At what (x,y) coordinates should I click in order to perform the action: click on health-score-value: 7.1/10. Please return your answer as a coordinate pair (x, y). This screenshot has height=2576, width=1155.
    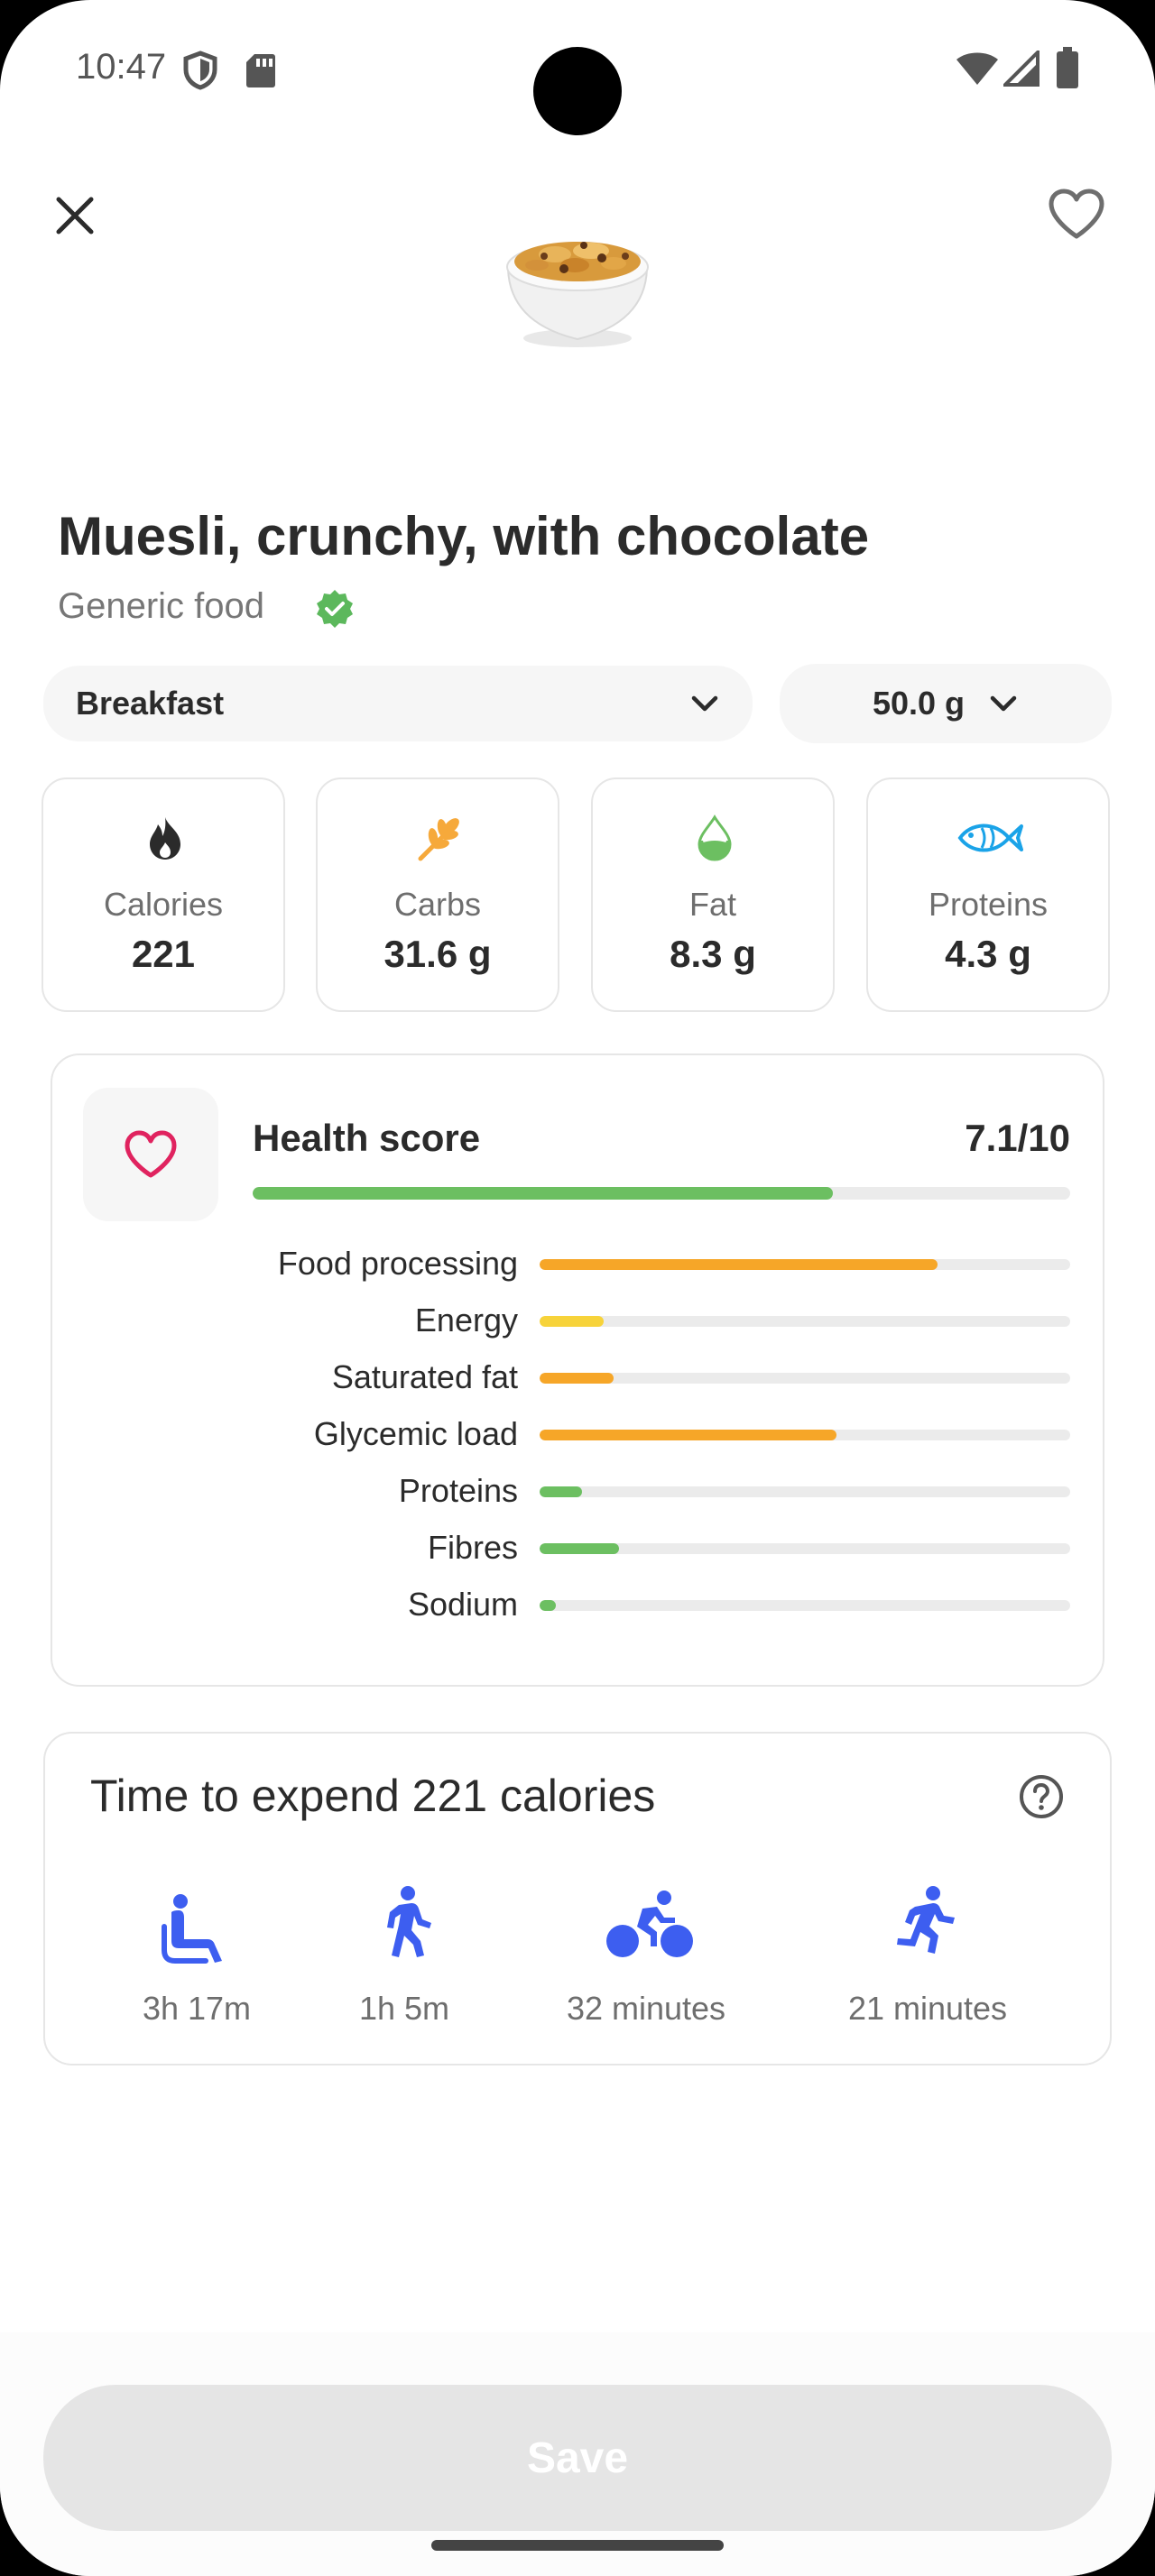
    Looking at the image, I should click on (1018, 1138).